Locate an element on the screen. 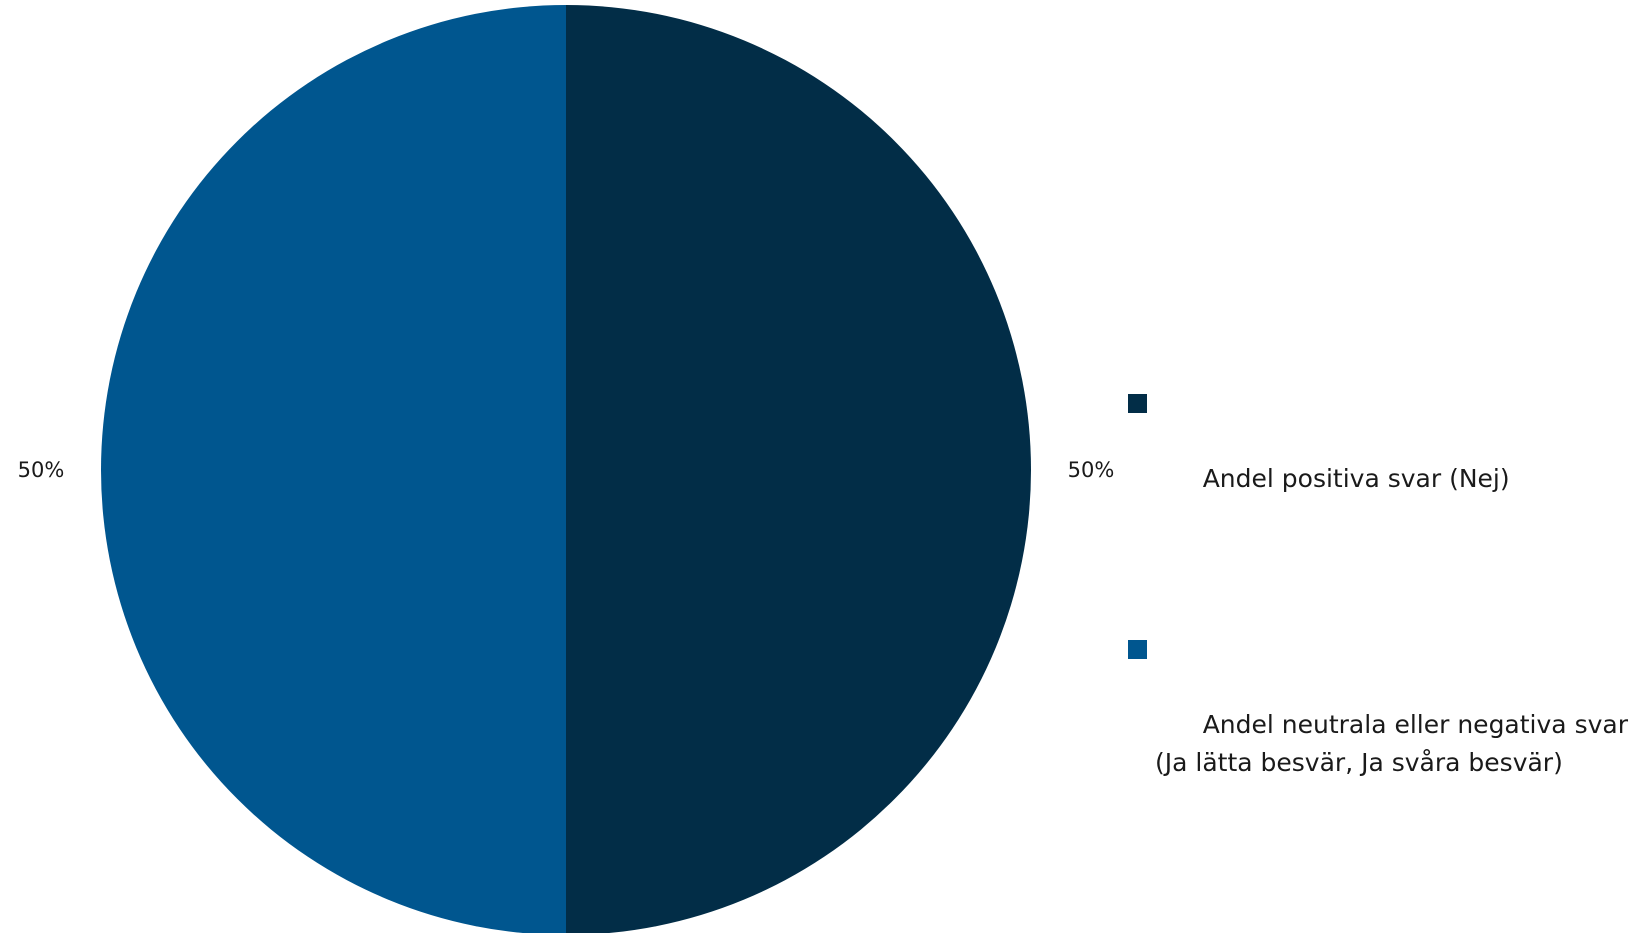 Image resolution: width=1642 pixels, height=937 pixels. data-label-positive: 50% is located at coordinates (1091, 470).